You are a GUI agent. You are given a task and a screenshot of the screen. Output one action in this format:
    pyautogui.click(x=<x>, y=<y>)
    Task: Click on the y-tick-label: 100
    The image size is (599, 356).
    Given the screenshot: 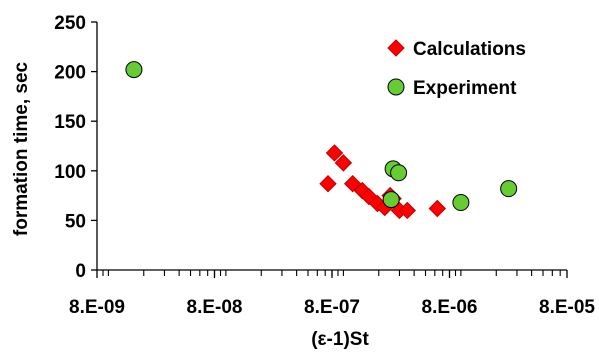 What is the action you would take?
    pyautogui.click(x=70, y=172)
    